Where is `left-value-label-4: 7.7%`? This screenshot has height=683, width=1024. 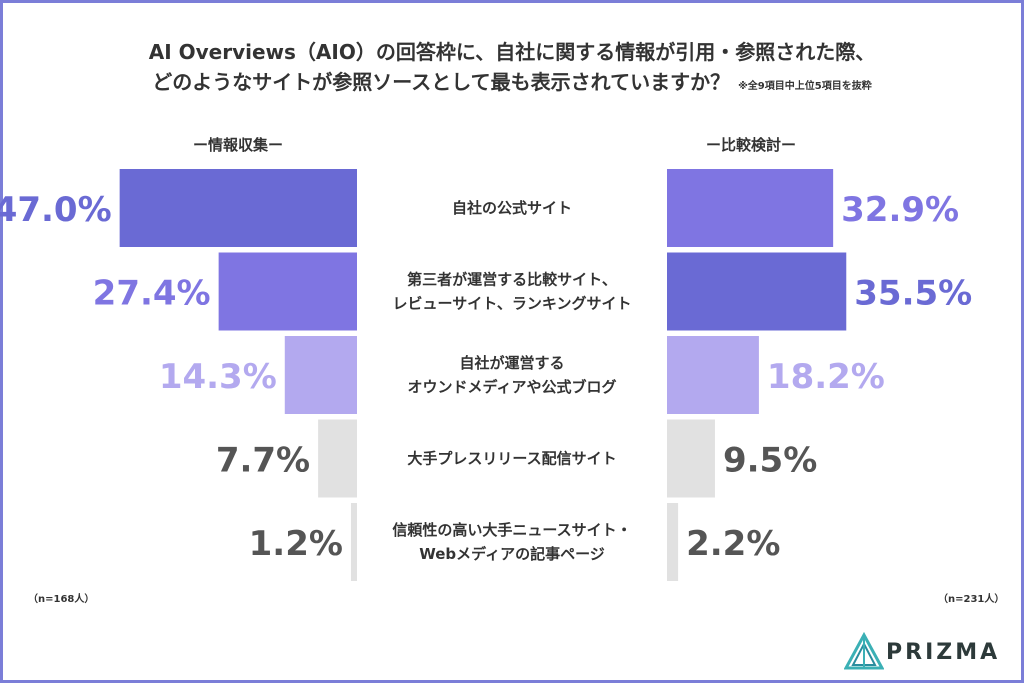
left-value-label-4: 7.7% is located at coordinates (263, 461).